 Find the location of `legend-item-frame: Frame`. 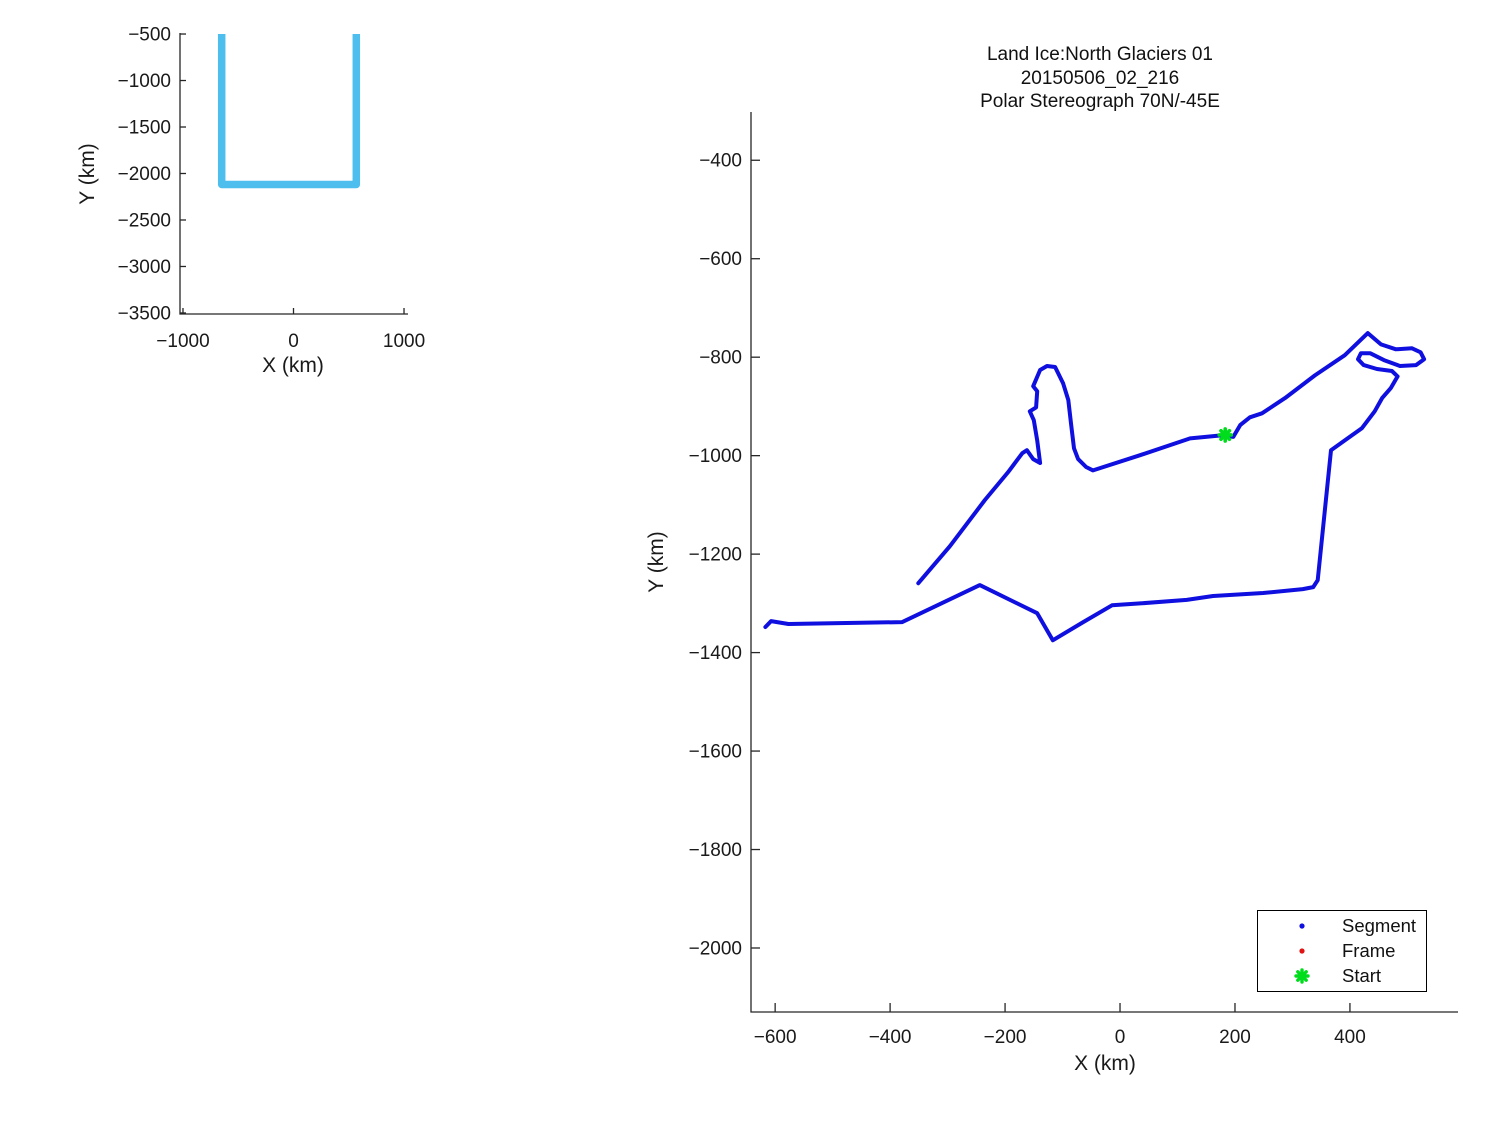

legend-item-frame: Frame is located at coordinates (1342, 951).